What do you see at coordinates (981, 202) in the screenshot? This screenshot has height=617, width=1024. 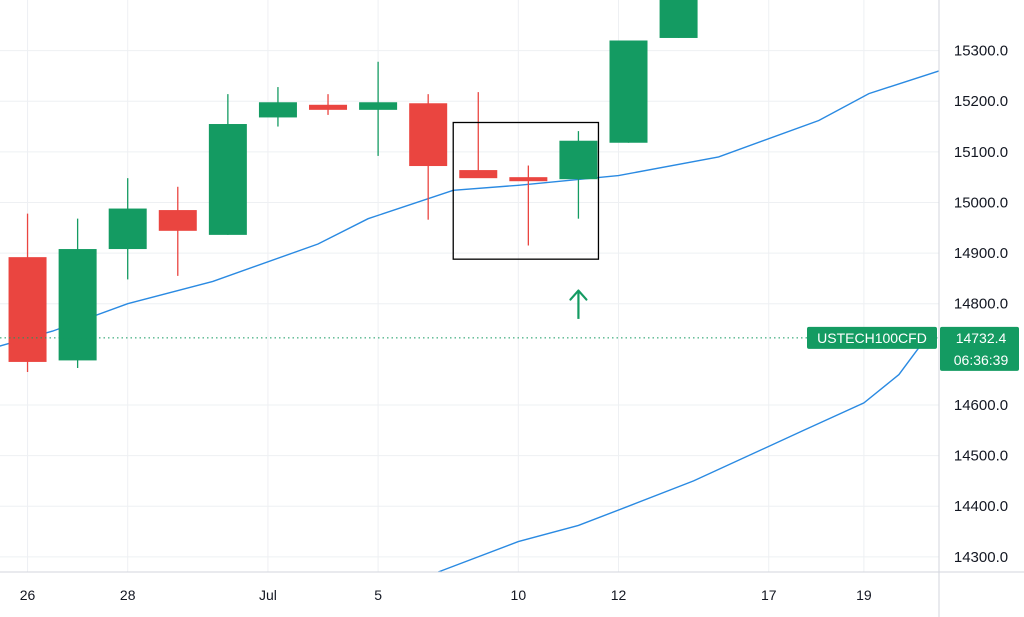 I see `y-tick-label: 15000.0` at bounding box center [981, 202].